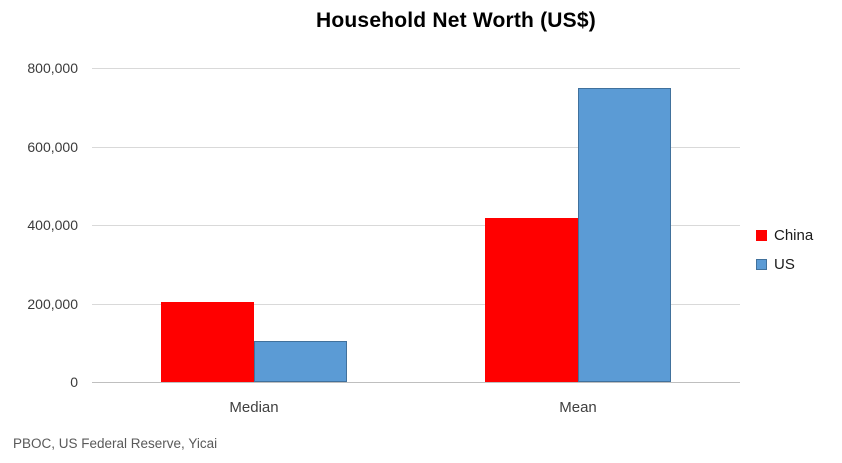 This screenshot has height=463, width=842. I want to click on legend: China US, so click(784, 257).